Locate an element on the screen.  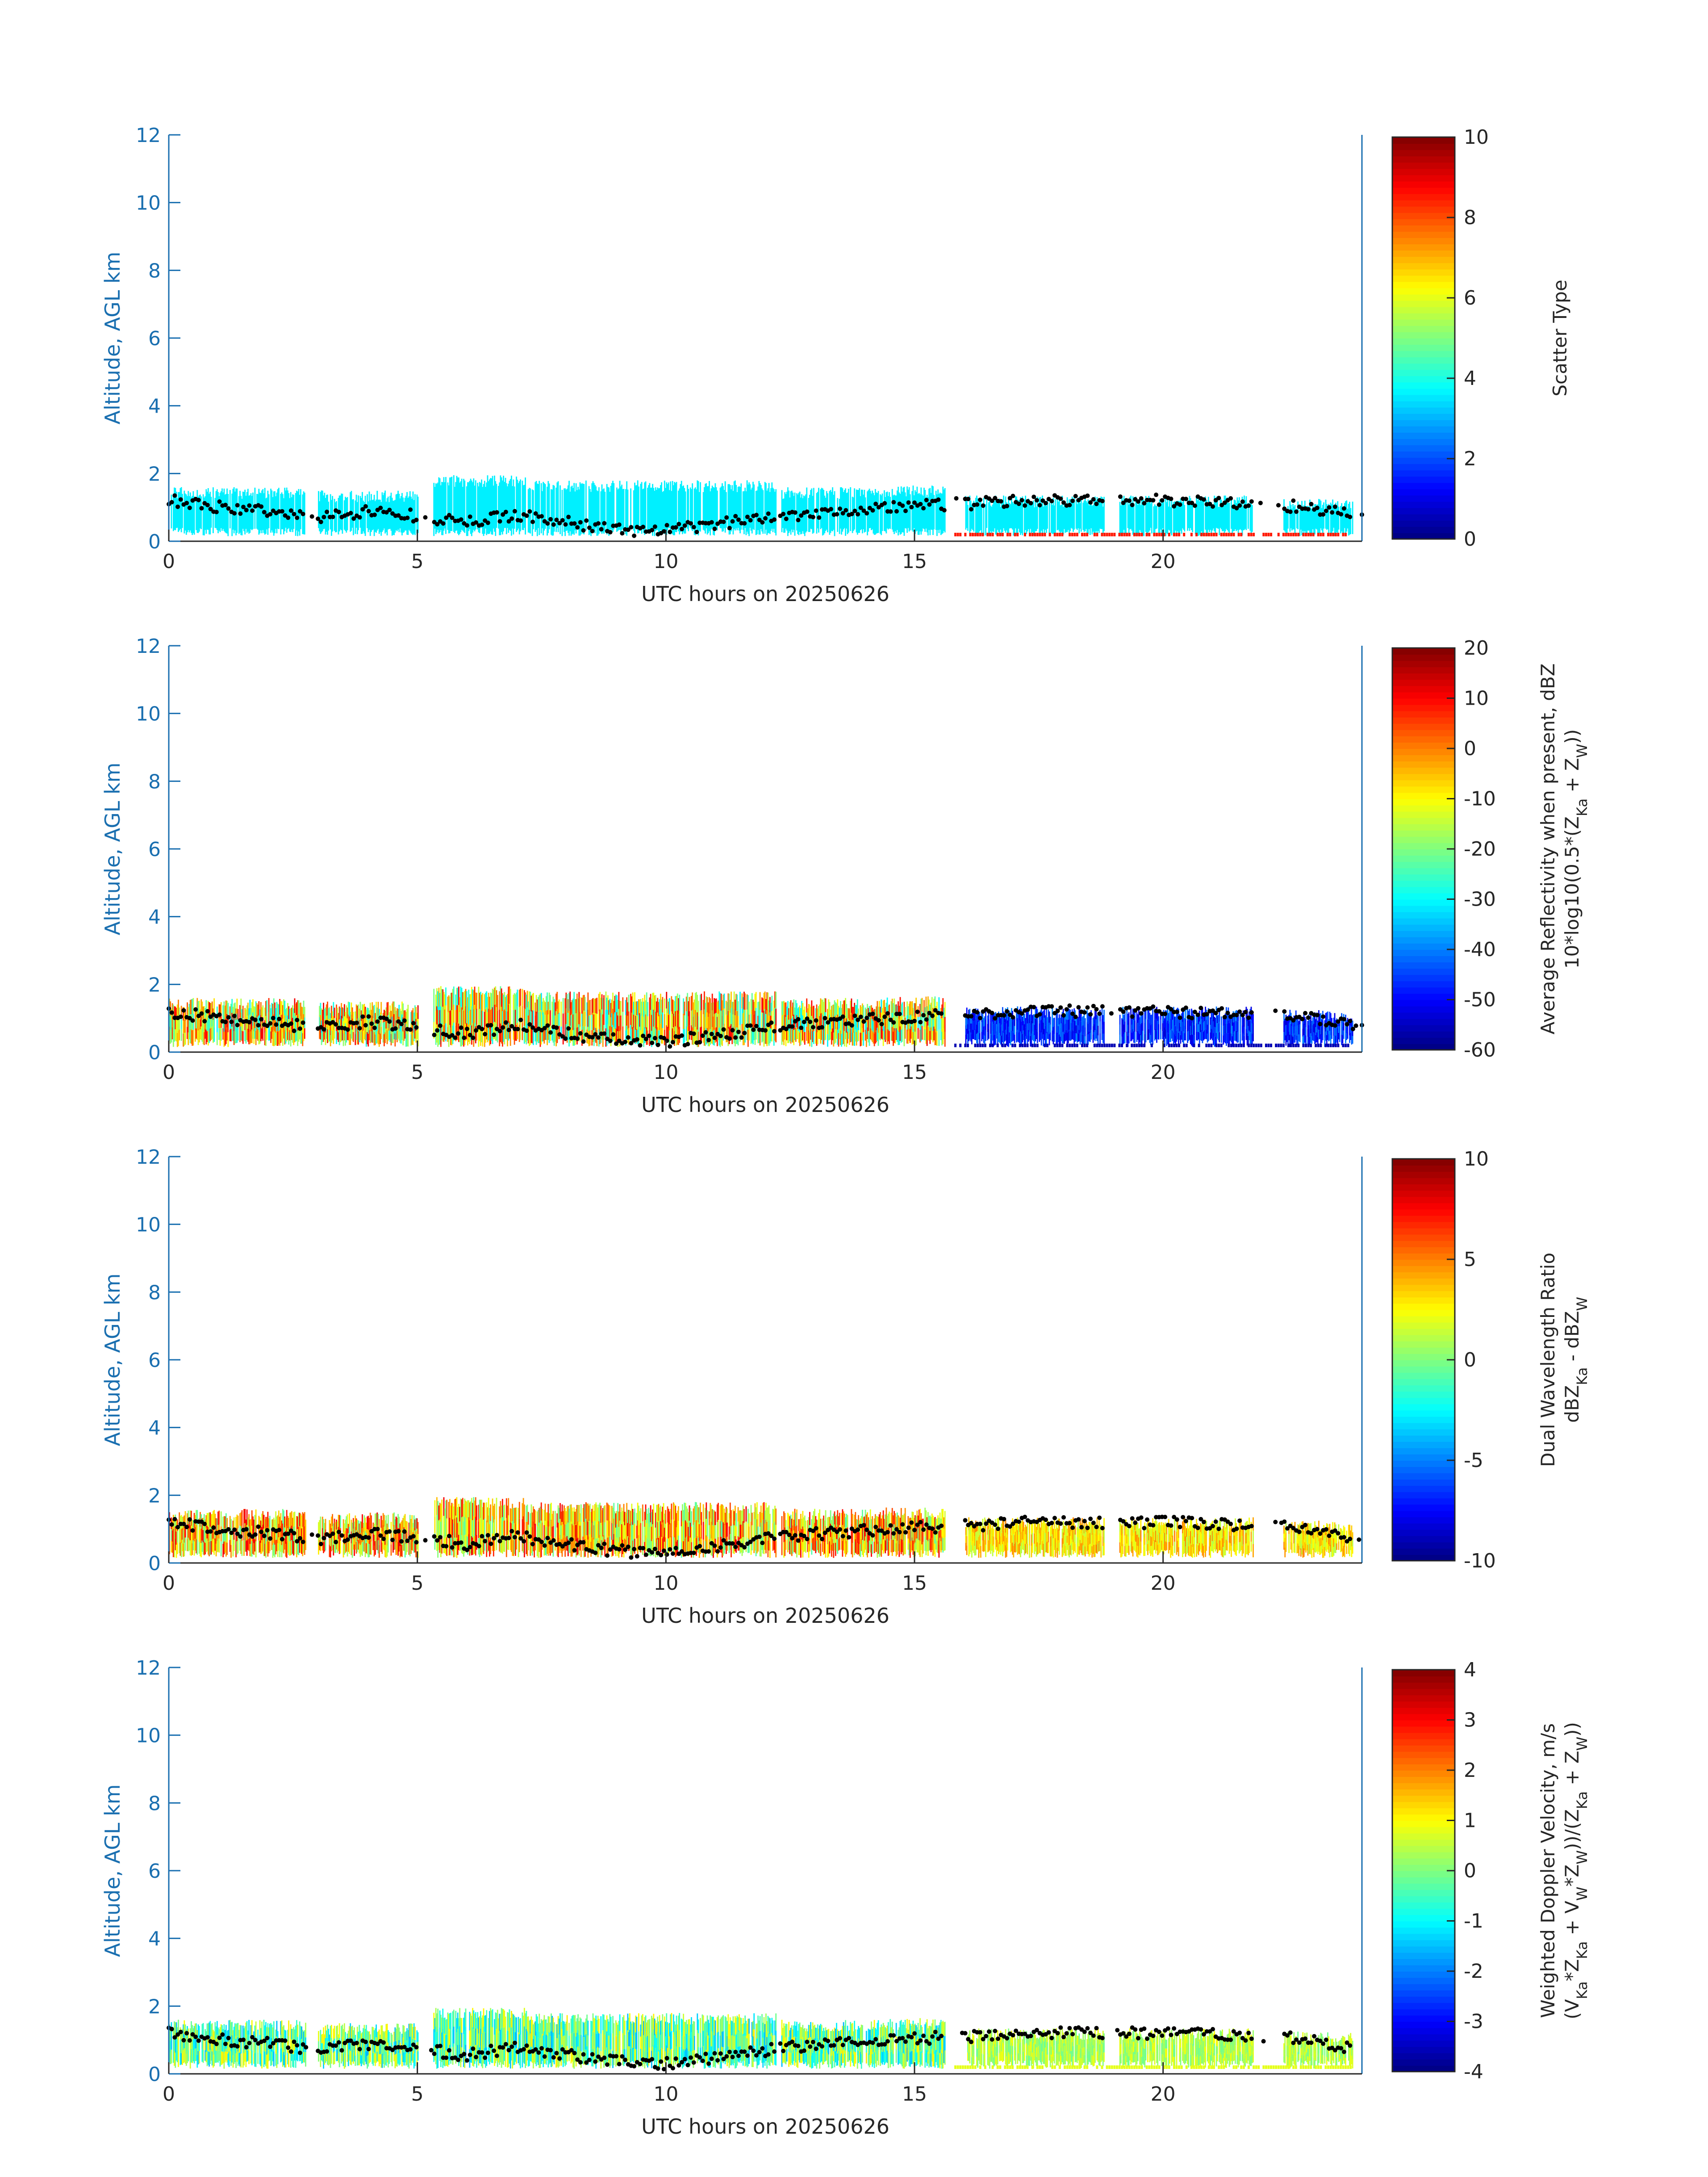
y-tick-label: 12 is located at coordinates (148, 135).